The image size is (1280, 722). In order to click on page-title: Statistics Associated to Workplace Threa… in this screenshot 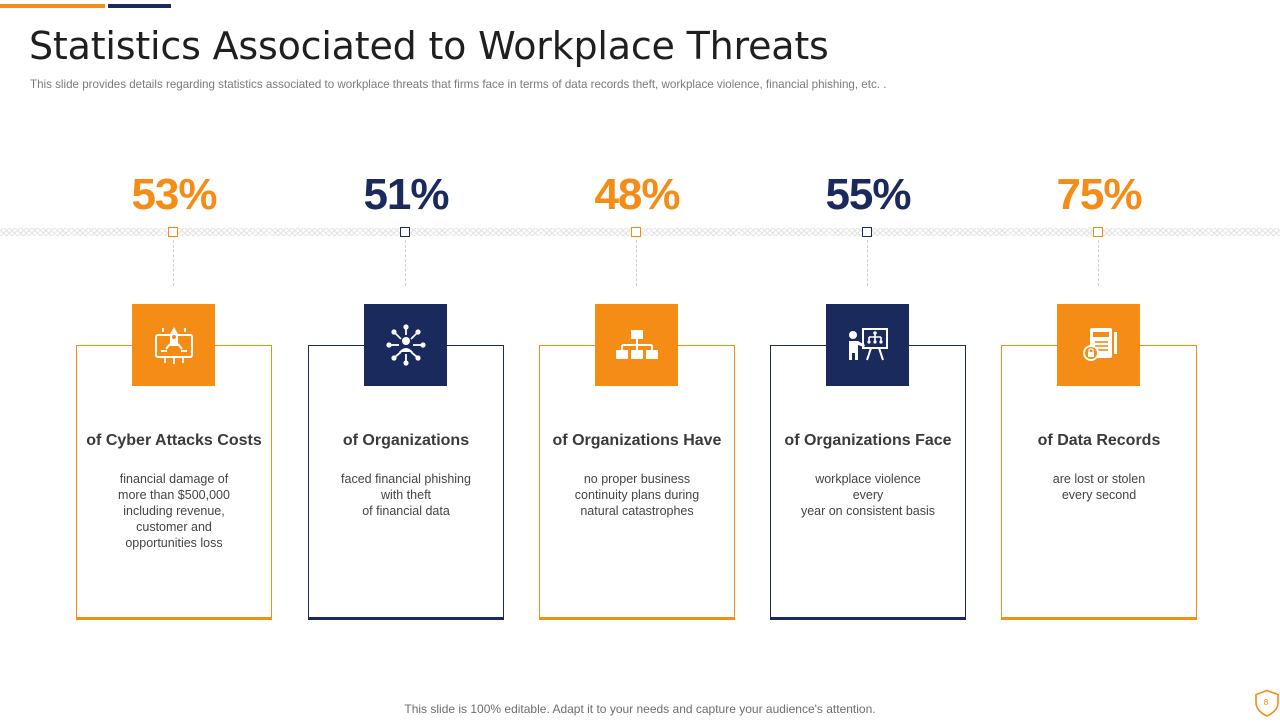, I will do `click(429, 46)`.